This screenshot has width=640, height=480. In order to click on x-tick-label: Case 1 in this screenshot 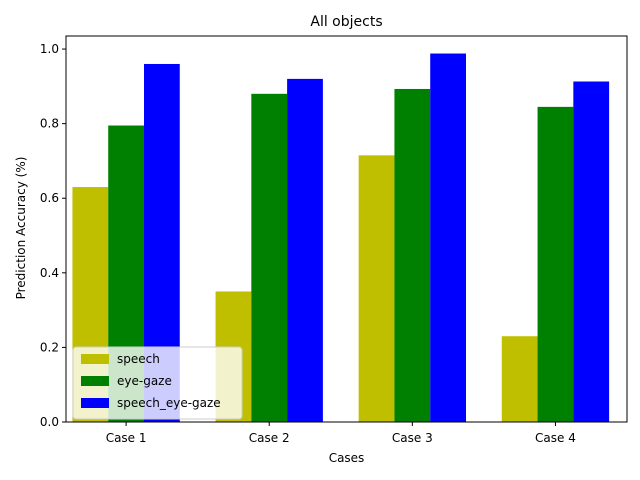, I will do `click(126, 438)`.